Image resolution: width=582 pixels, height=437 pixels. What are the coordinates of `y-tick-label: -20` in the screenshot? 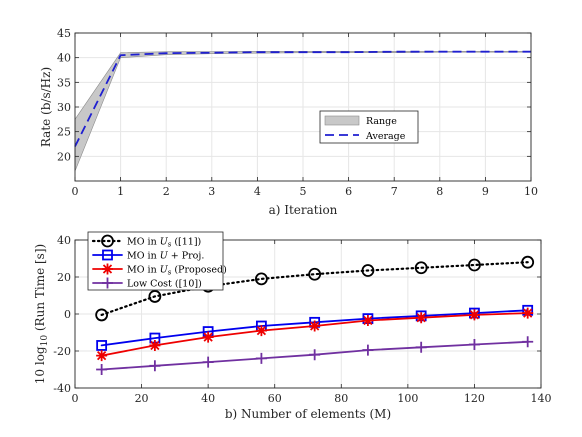 It's located at (62, 351).